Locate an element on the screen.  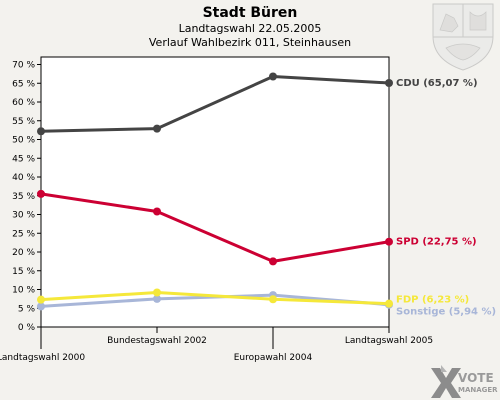
logo-line-2: MANAGER is located at coordinates (478, 390).